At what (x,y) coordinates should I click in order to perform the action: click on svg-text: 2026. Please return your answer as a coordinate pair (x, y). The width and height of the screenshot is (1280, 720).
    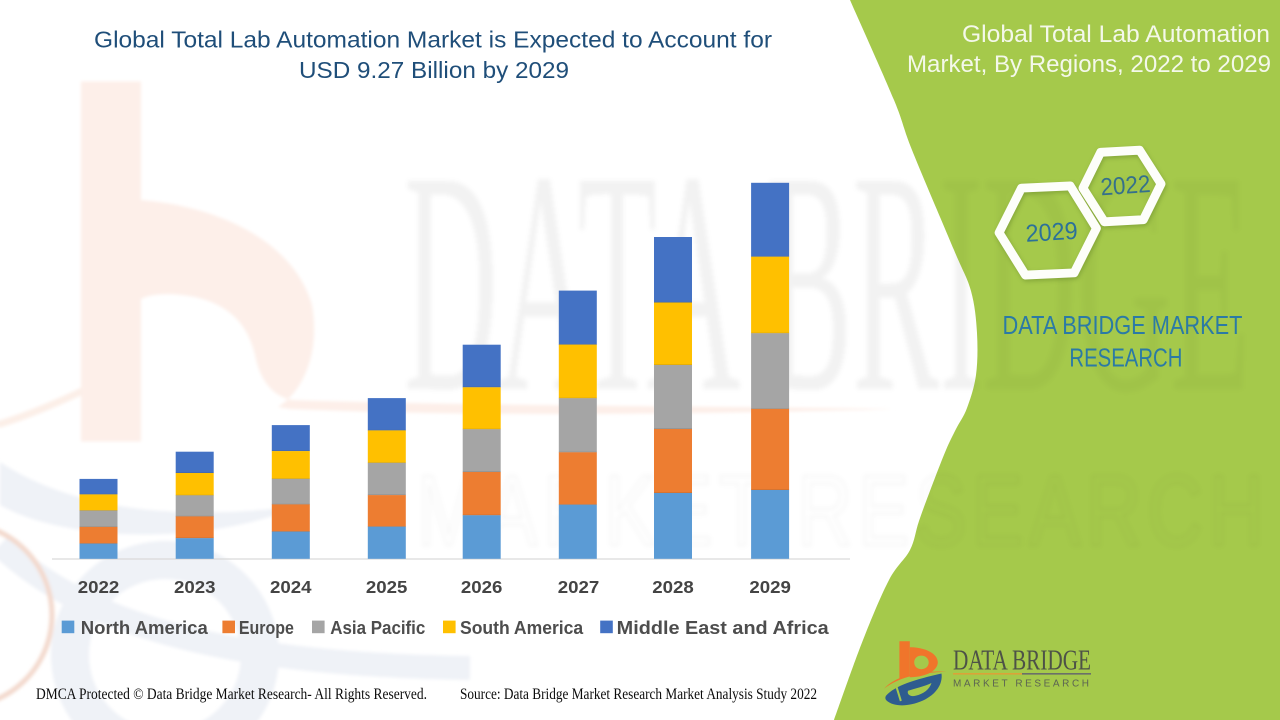
    Looking at the image, I should click on (482, 587).